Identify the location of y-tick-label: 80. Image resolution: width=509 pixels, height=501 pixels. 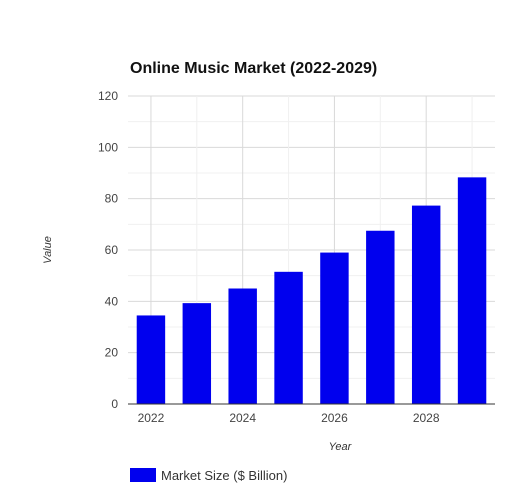
(112, 199).